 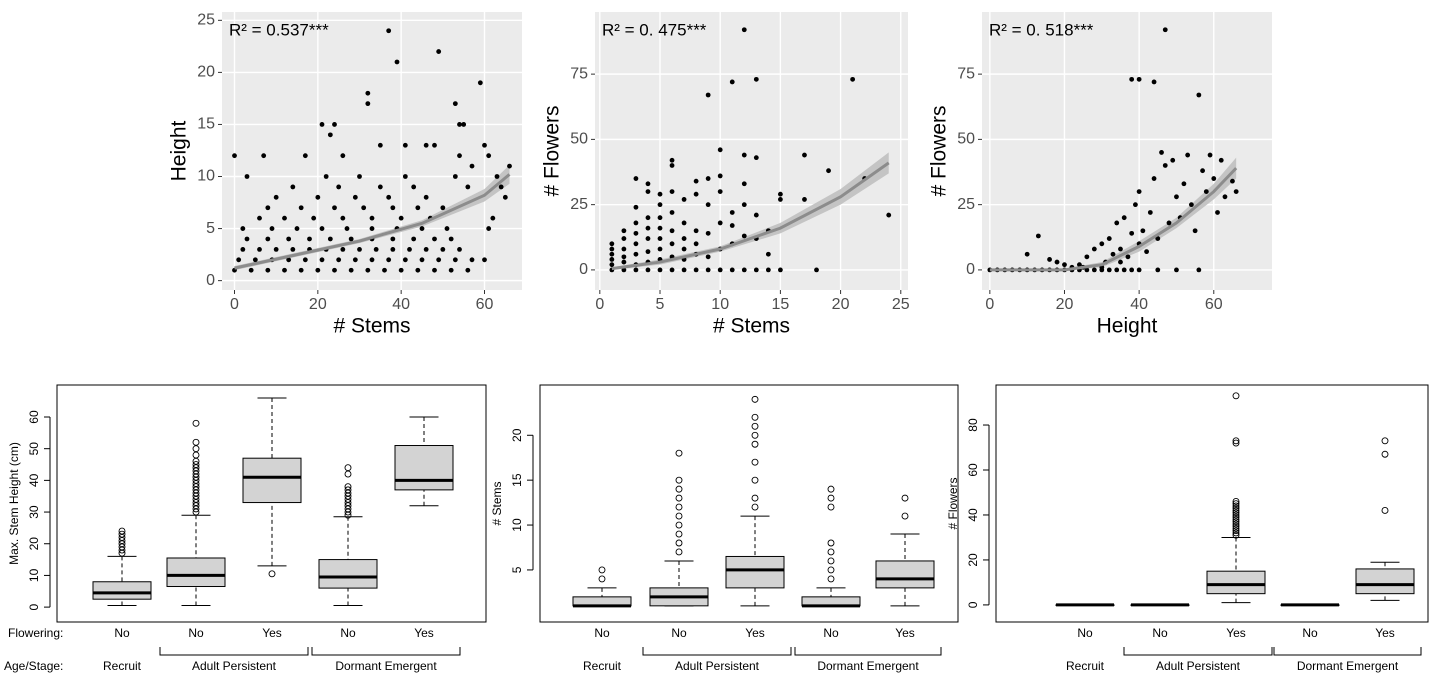 I want to click on x-tick-label: 15, so click(x=780, y=304).